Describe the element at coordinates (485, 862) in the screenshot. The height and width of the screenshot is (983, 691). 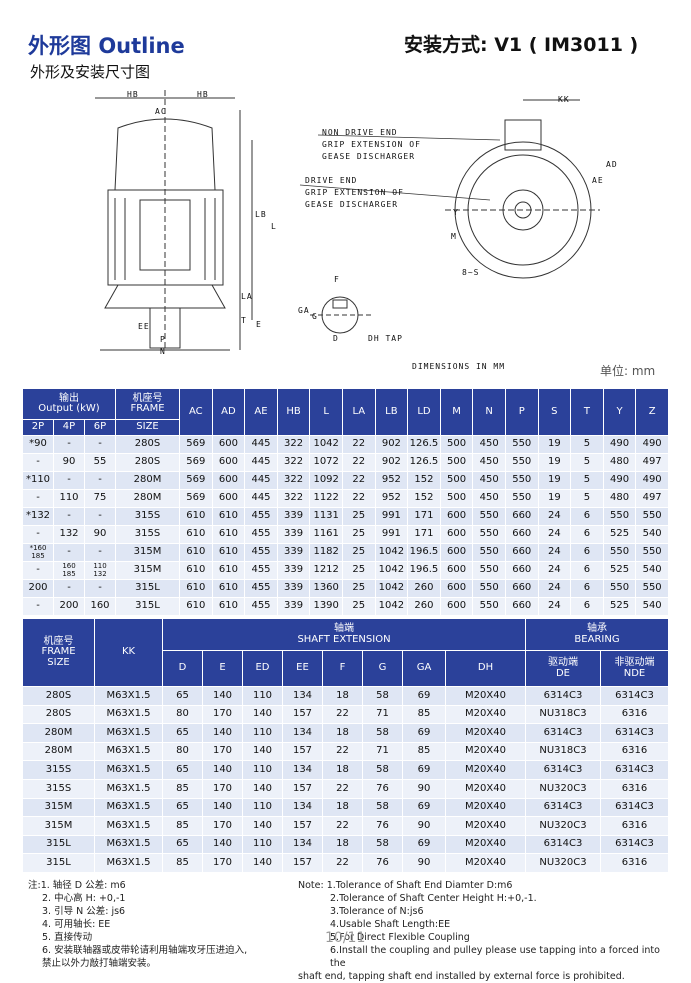
I see `cell-text: M20X40` at that location.